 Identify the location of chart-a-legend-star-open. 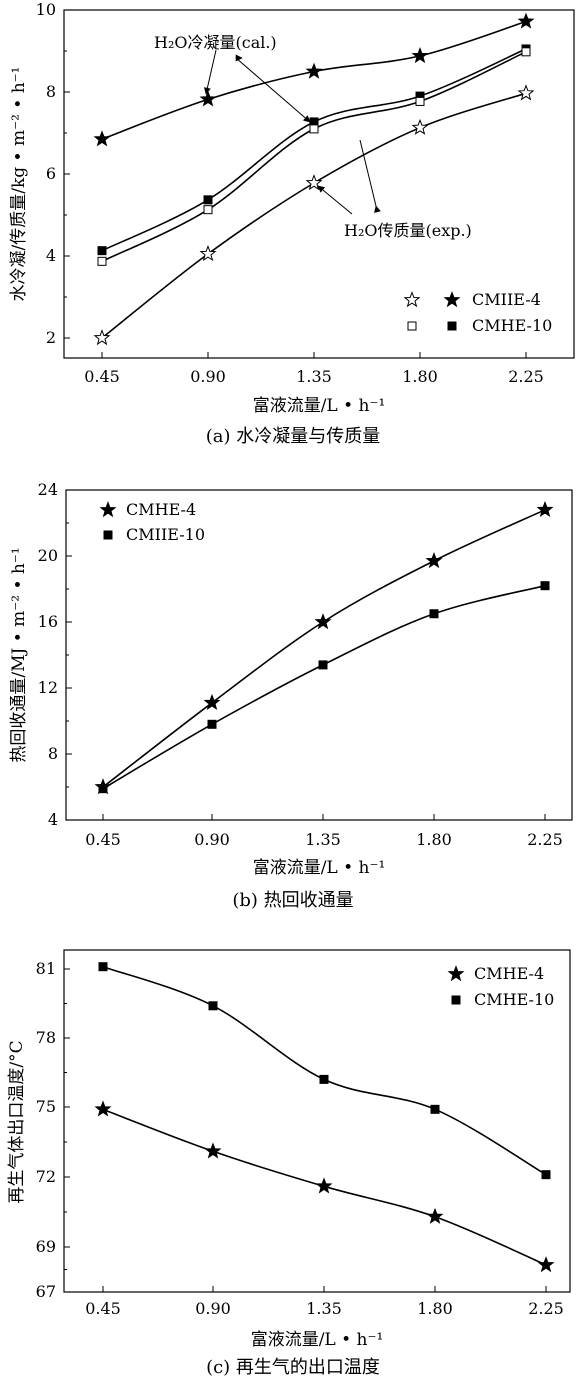
(412, 299).